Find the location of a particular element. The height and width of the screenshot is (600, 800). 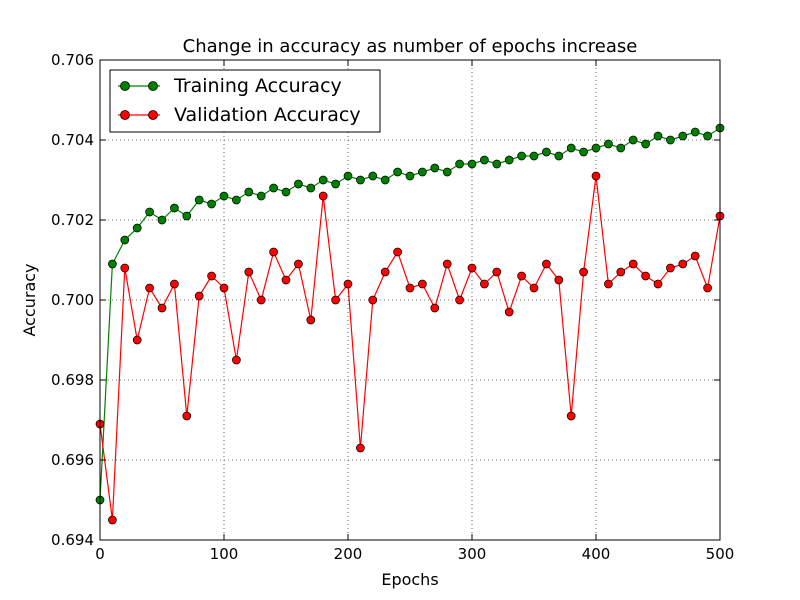

legend-box is located at coordinates (245, 101).